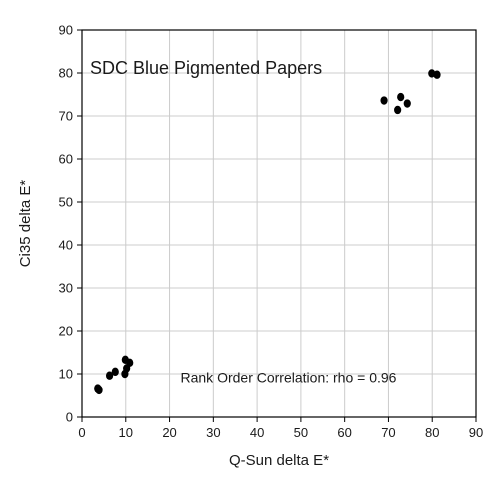  Describe the element at coordinates (66, 73) in the screenshot. I see `y-tick-label: 80` at that location.